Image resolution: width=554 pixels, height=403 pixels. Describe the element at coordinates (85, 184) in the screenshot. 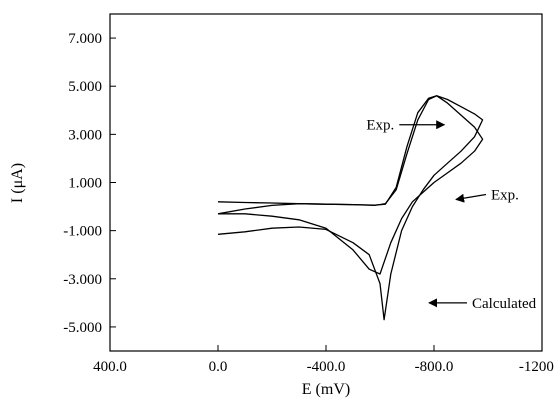

I see `y-tick-label: 1.000` at that location.